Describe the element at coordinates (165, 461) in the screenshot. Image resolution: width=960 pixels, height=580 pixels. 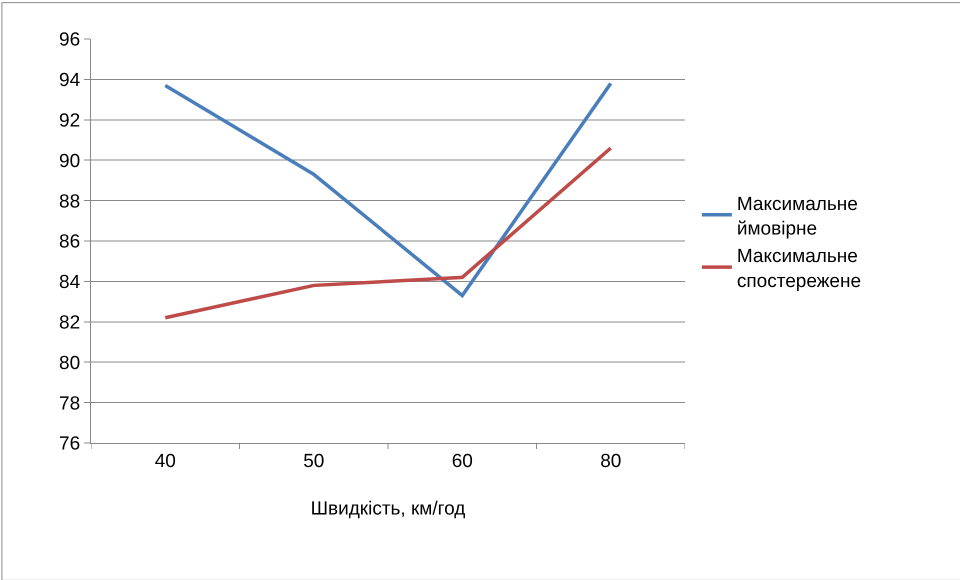
I see `x-tick-label: 40` at that location.